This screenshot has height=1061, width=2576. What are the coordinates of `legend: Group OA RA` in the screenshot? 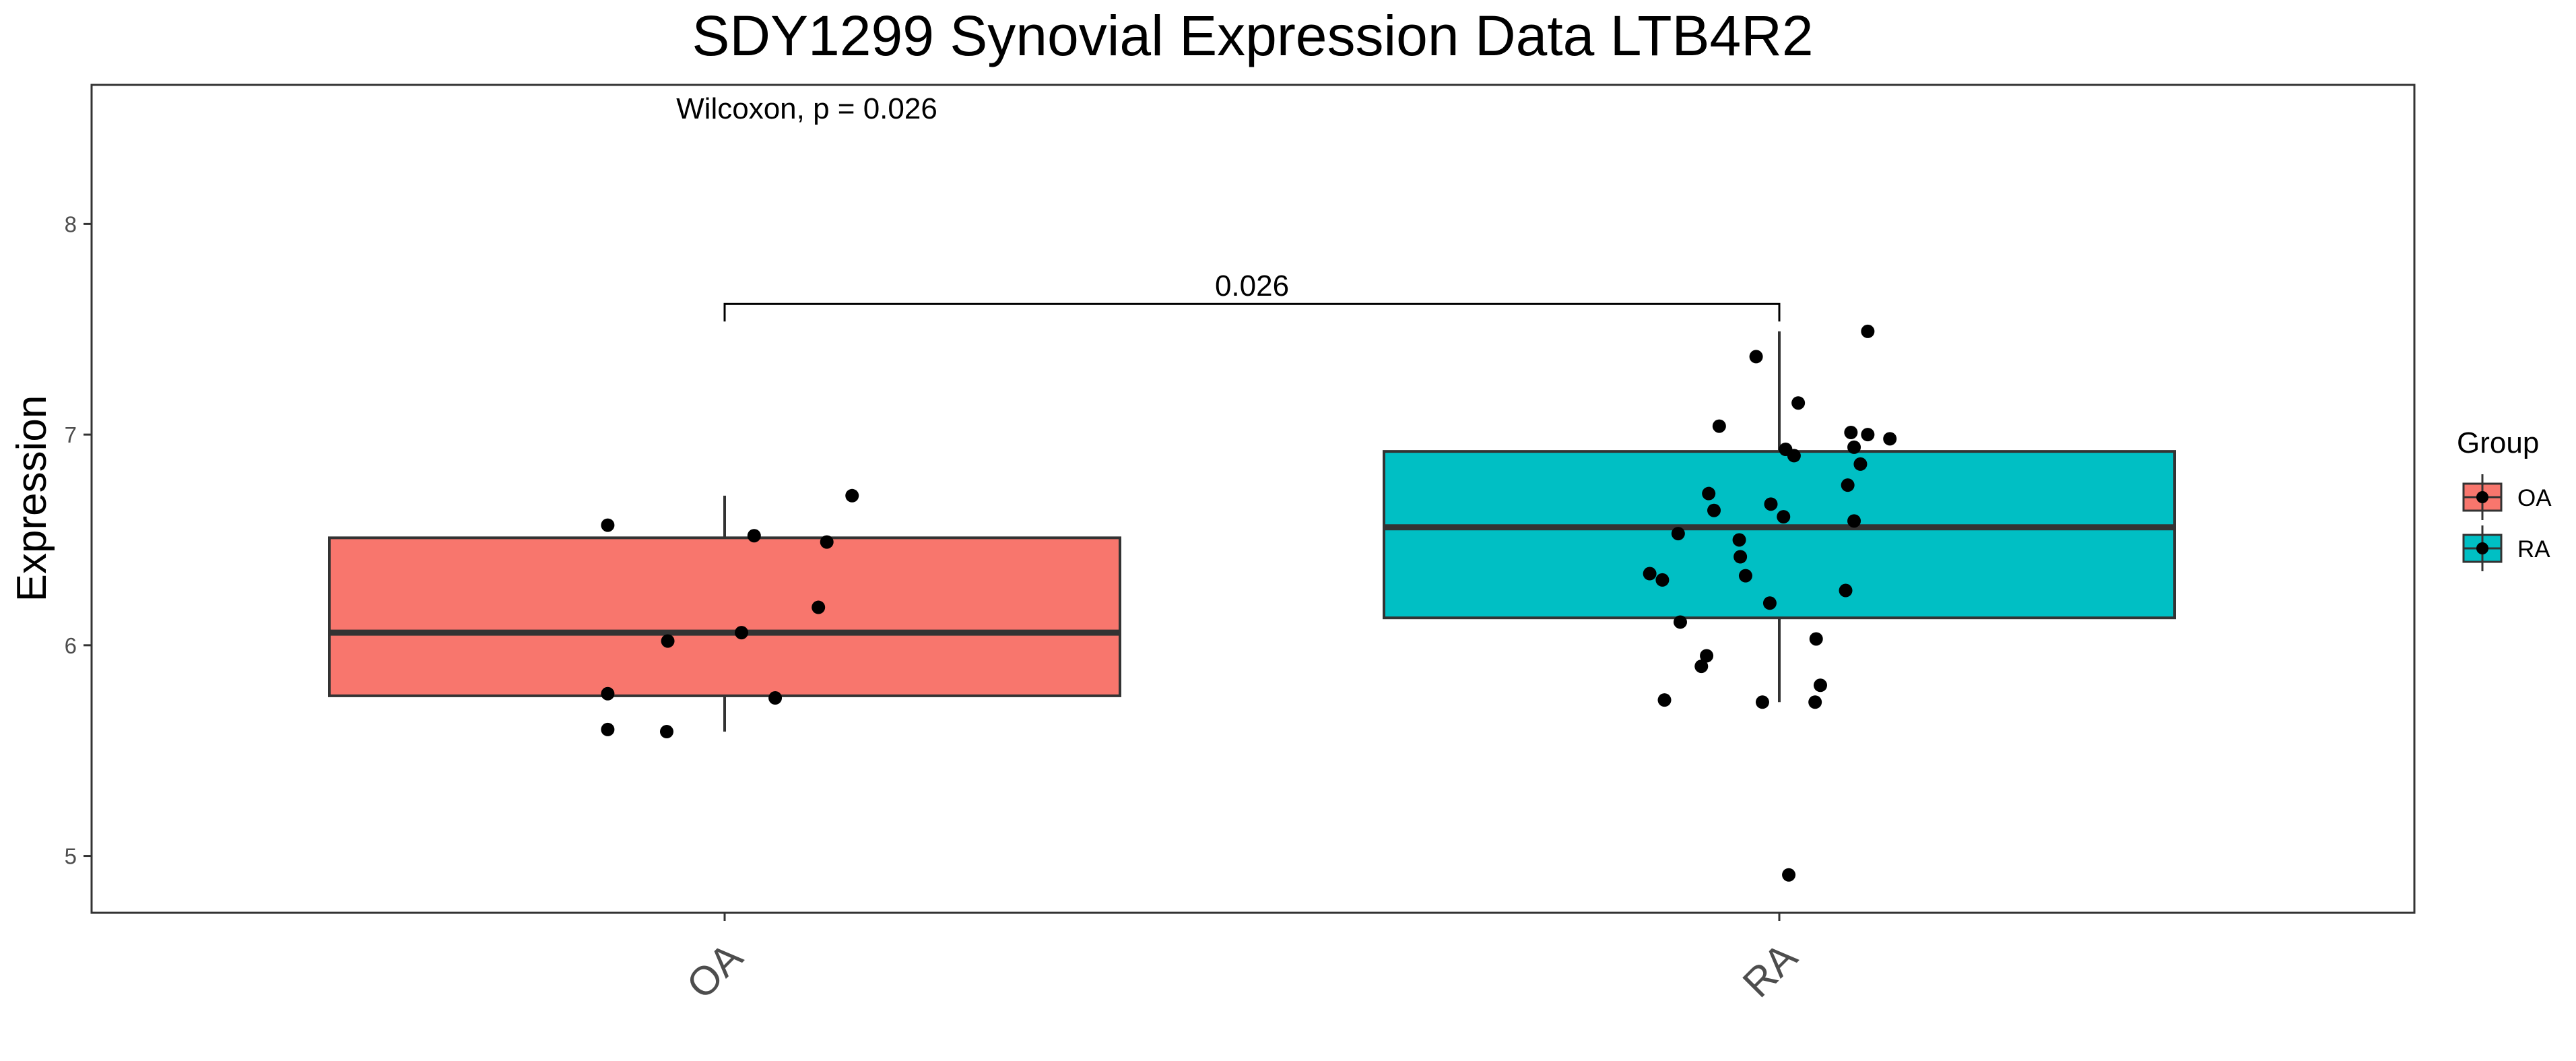 It's located at (2504, 498).